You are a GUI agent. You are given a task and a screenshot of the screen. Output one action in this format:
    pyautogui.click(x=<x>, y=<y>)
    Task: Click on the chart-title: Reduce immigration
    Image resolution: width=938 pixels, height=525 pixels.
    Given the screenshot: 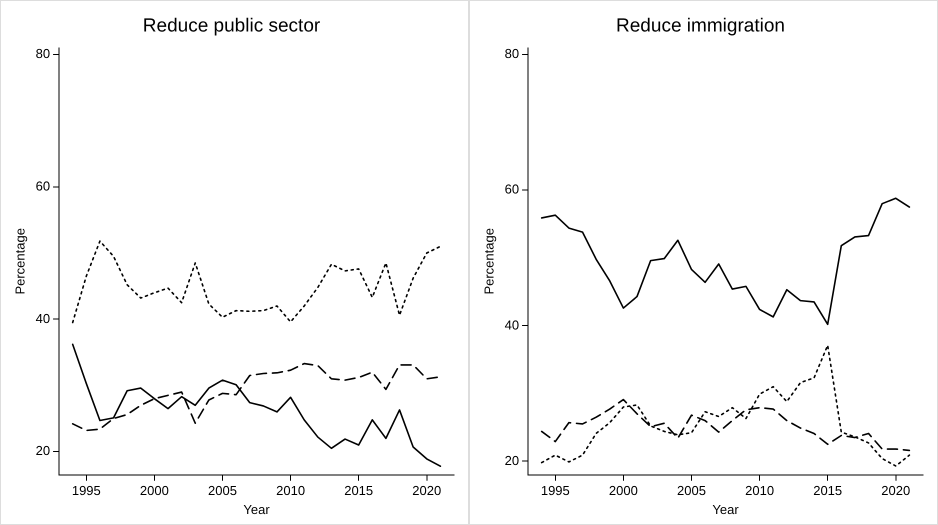 What is the action you would take?
    pyautogui.click(x=700, y=26)
    